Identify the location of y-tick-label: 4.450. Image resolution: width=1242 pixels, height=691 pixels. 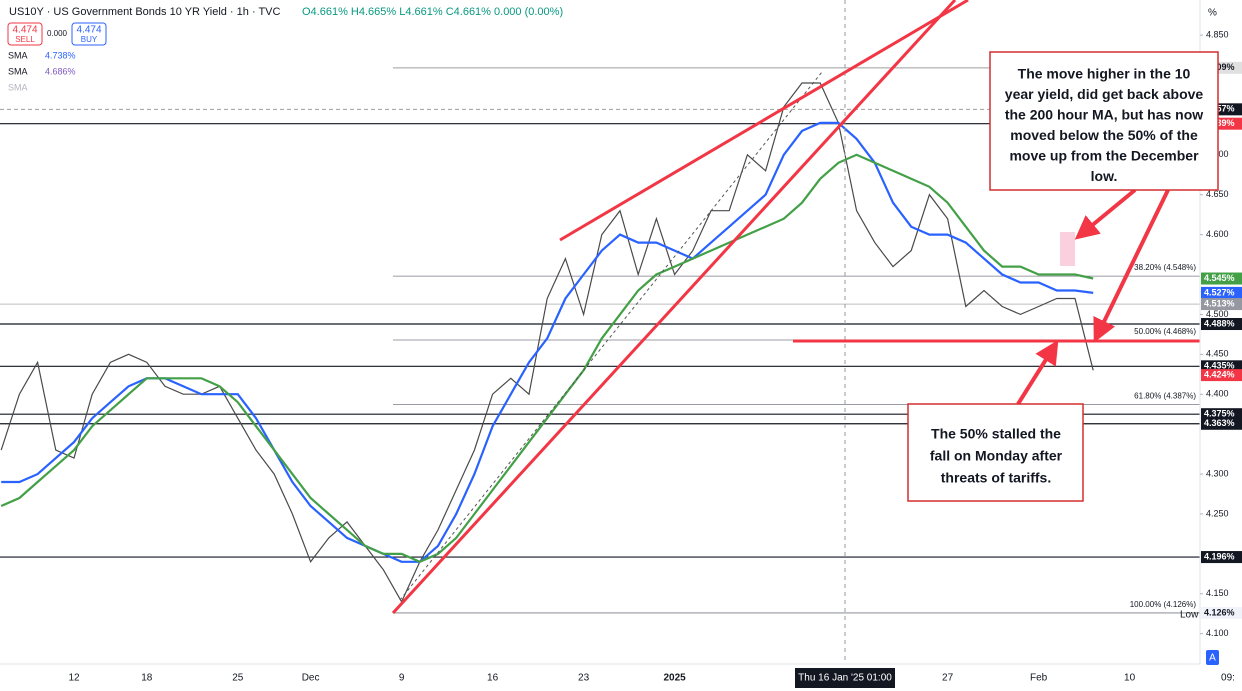
(1217, 354).